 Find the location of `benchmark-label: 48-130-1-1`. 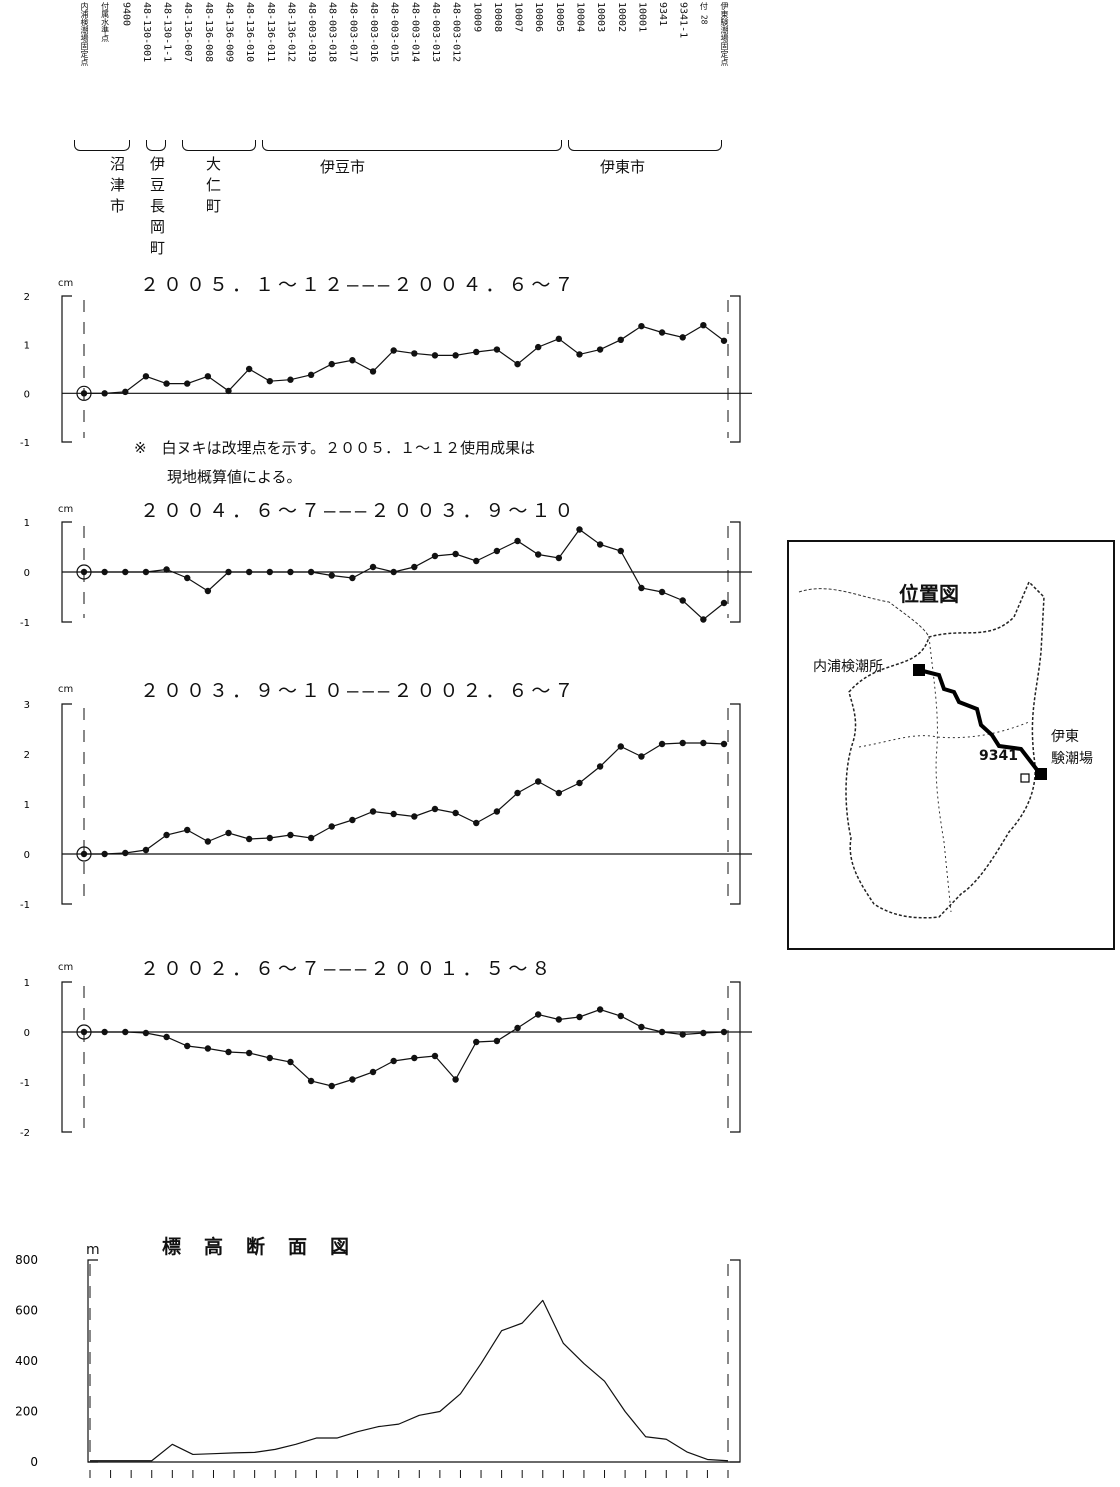

benchmark-label: 48-130-1-1 is located at coordinates (167, 32).